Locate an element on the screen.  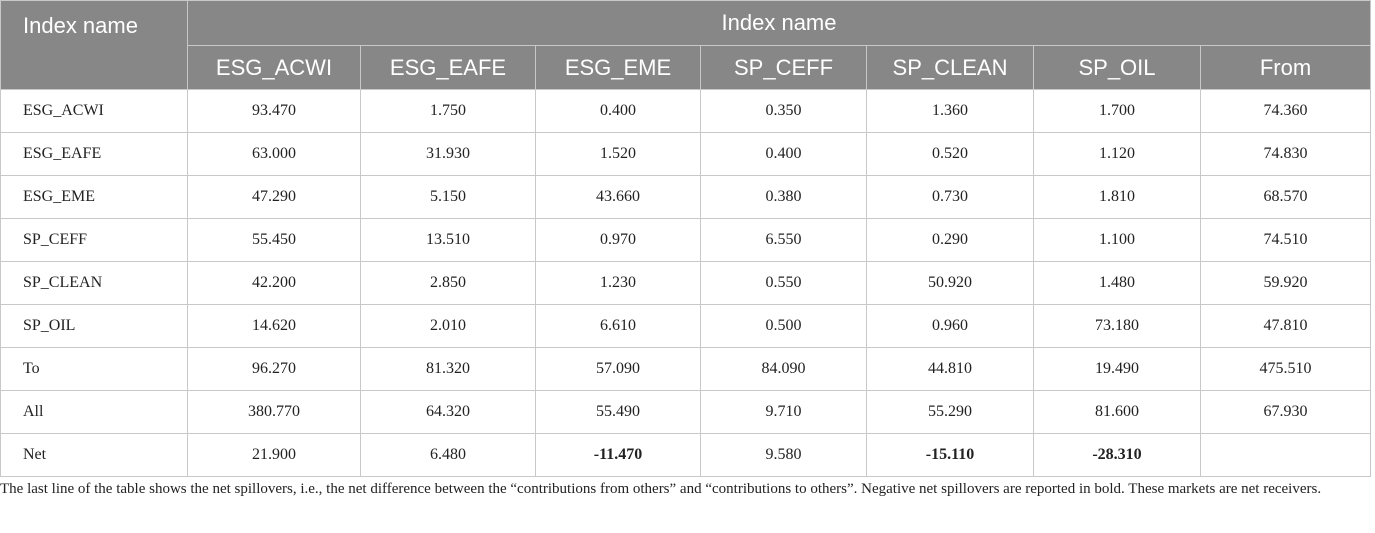
cell: 5.150 is located at coordinates (448, 197).